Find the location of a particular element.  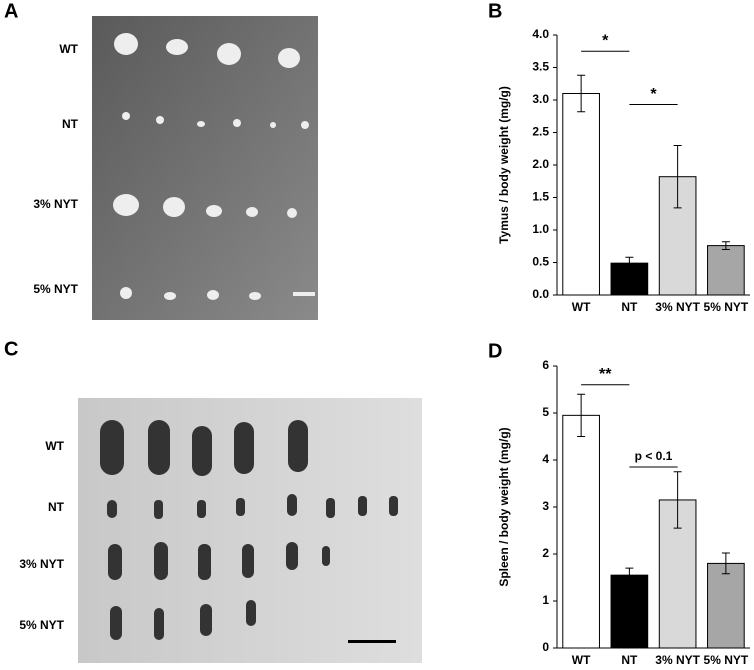

organs is located at coordinates (249, 531).